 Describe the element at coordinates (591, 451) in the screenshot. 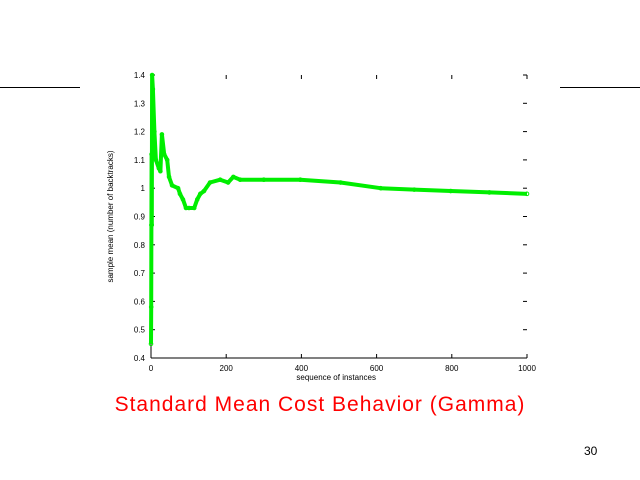

I see `page-number: 30` at that location.